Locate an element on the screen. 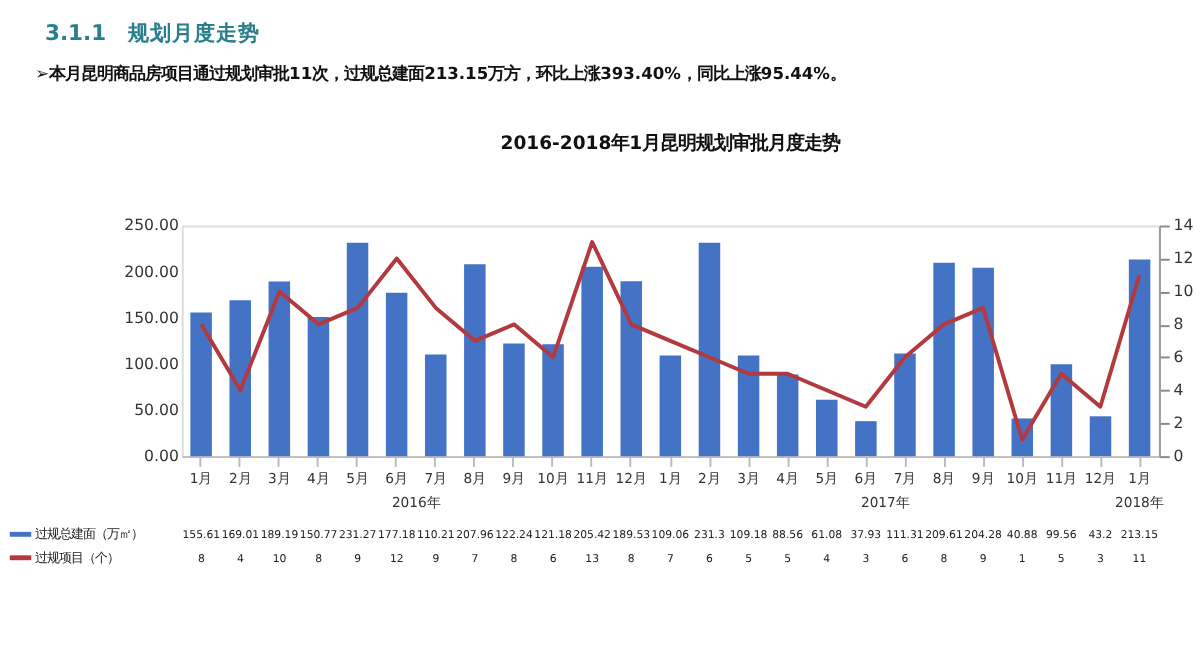 The height and width of the screenshot is (666, 1200). y-tick-label: 100.00 is located at coordinates (151, 363).